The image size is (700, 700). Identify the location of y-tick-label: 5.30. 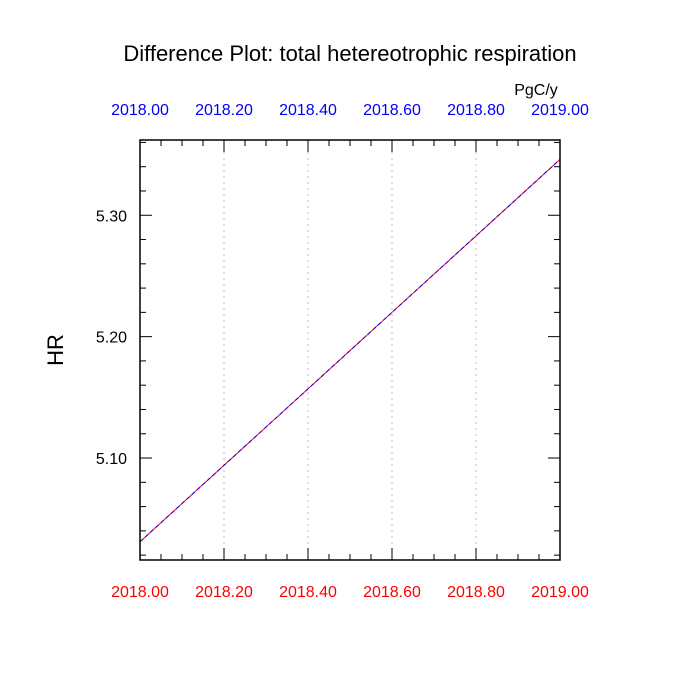
(111, 216).